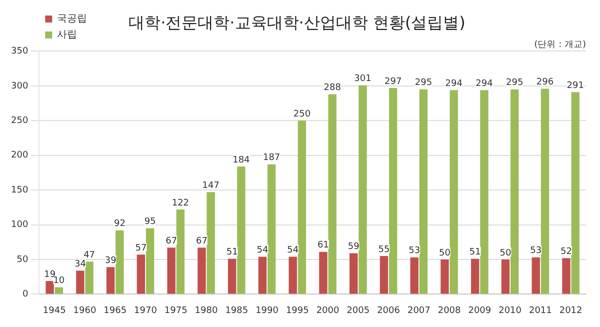 This screenshot has height=327, width=600. What do you see at coordinates (67, 35) in the screenshot?
I see `legend-label: 사립` at bounding box center [67, 35].